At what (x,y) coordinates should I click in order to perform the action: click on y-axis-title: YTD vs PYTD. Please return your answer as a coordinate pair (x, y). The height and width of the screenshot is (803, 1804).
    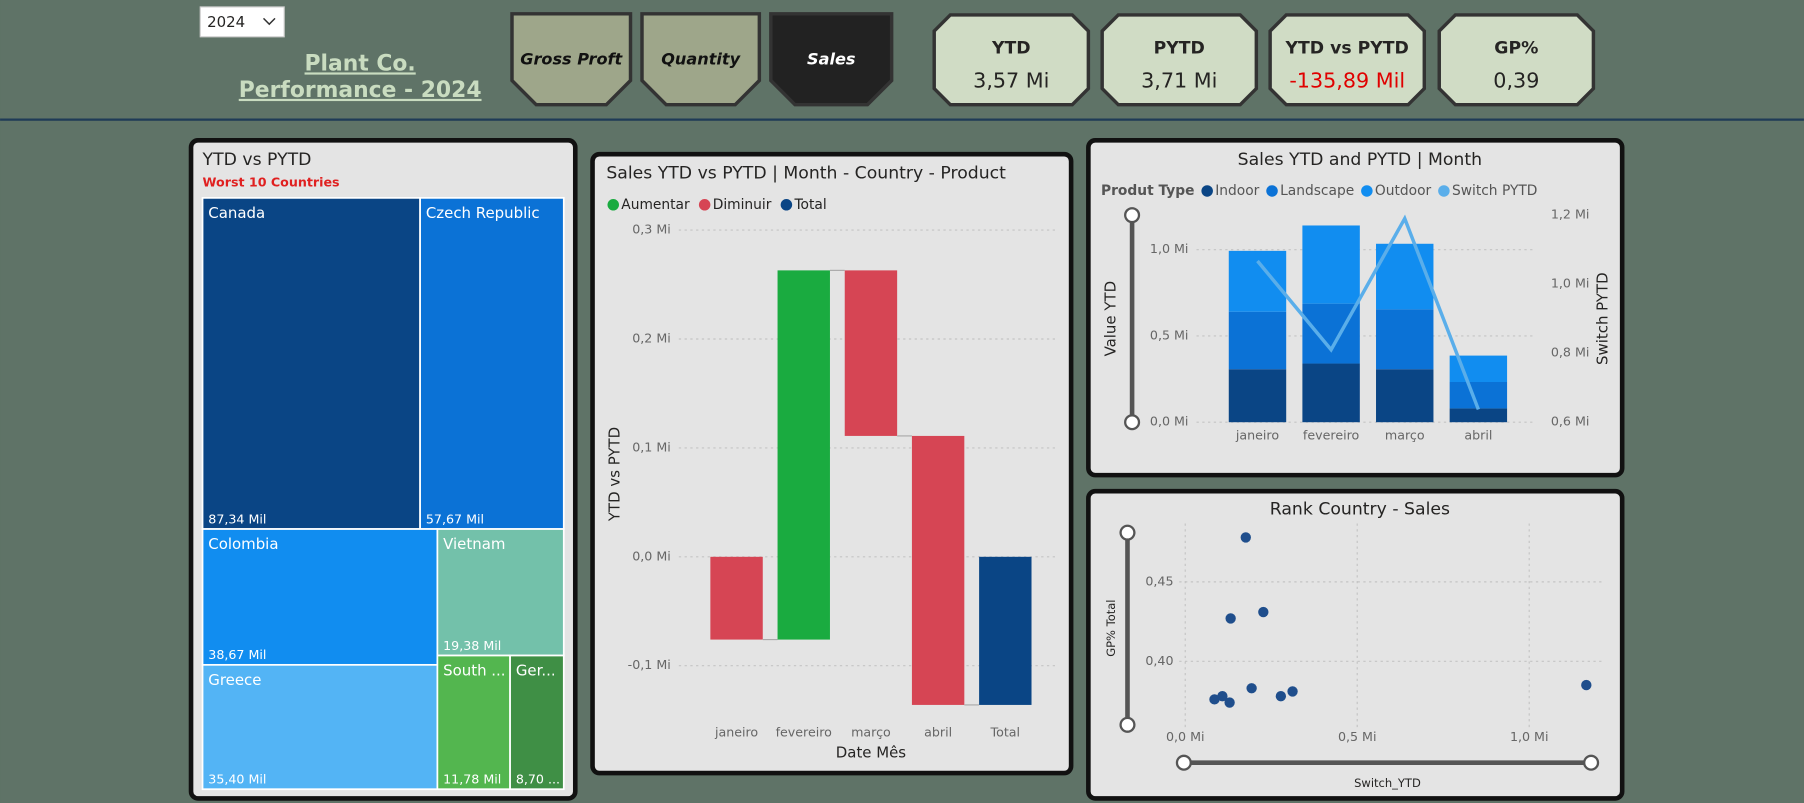
    Looking at the image, I should click on (615, 474).